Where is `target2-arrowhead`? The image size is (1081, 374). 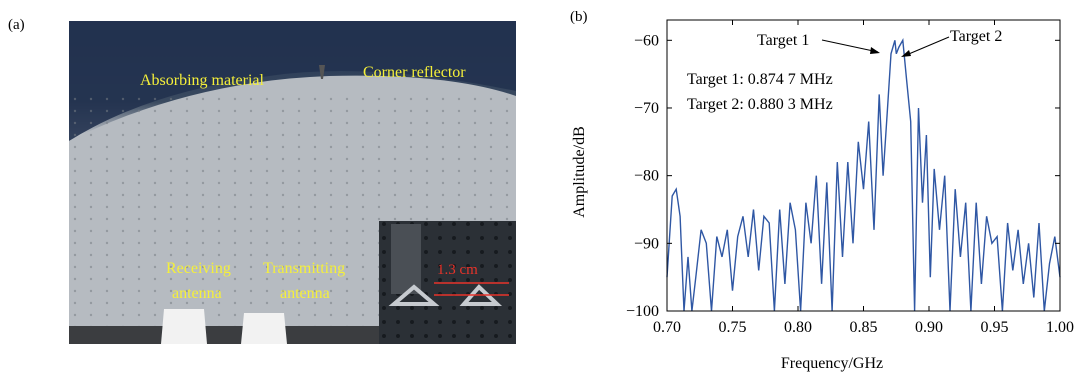 target2-arrowhead is located at coordinates (906, 53).